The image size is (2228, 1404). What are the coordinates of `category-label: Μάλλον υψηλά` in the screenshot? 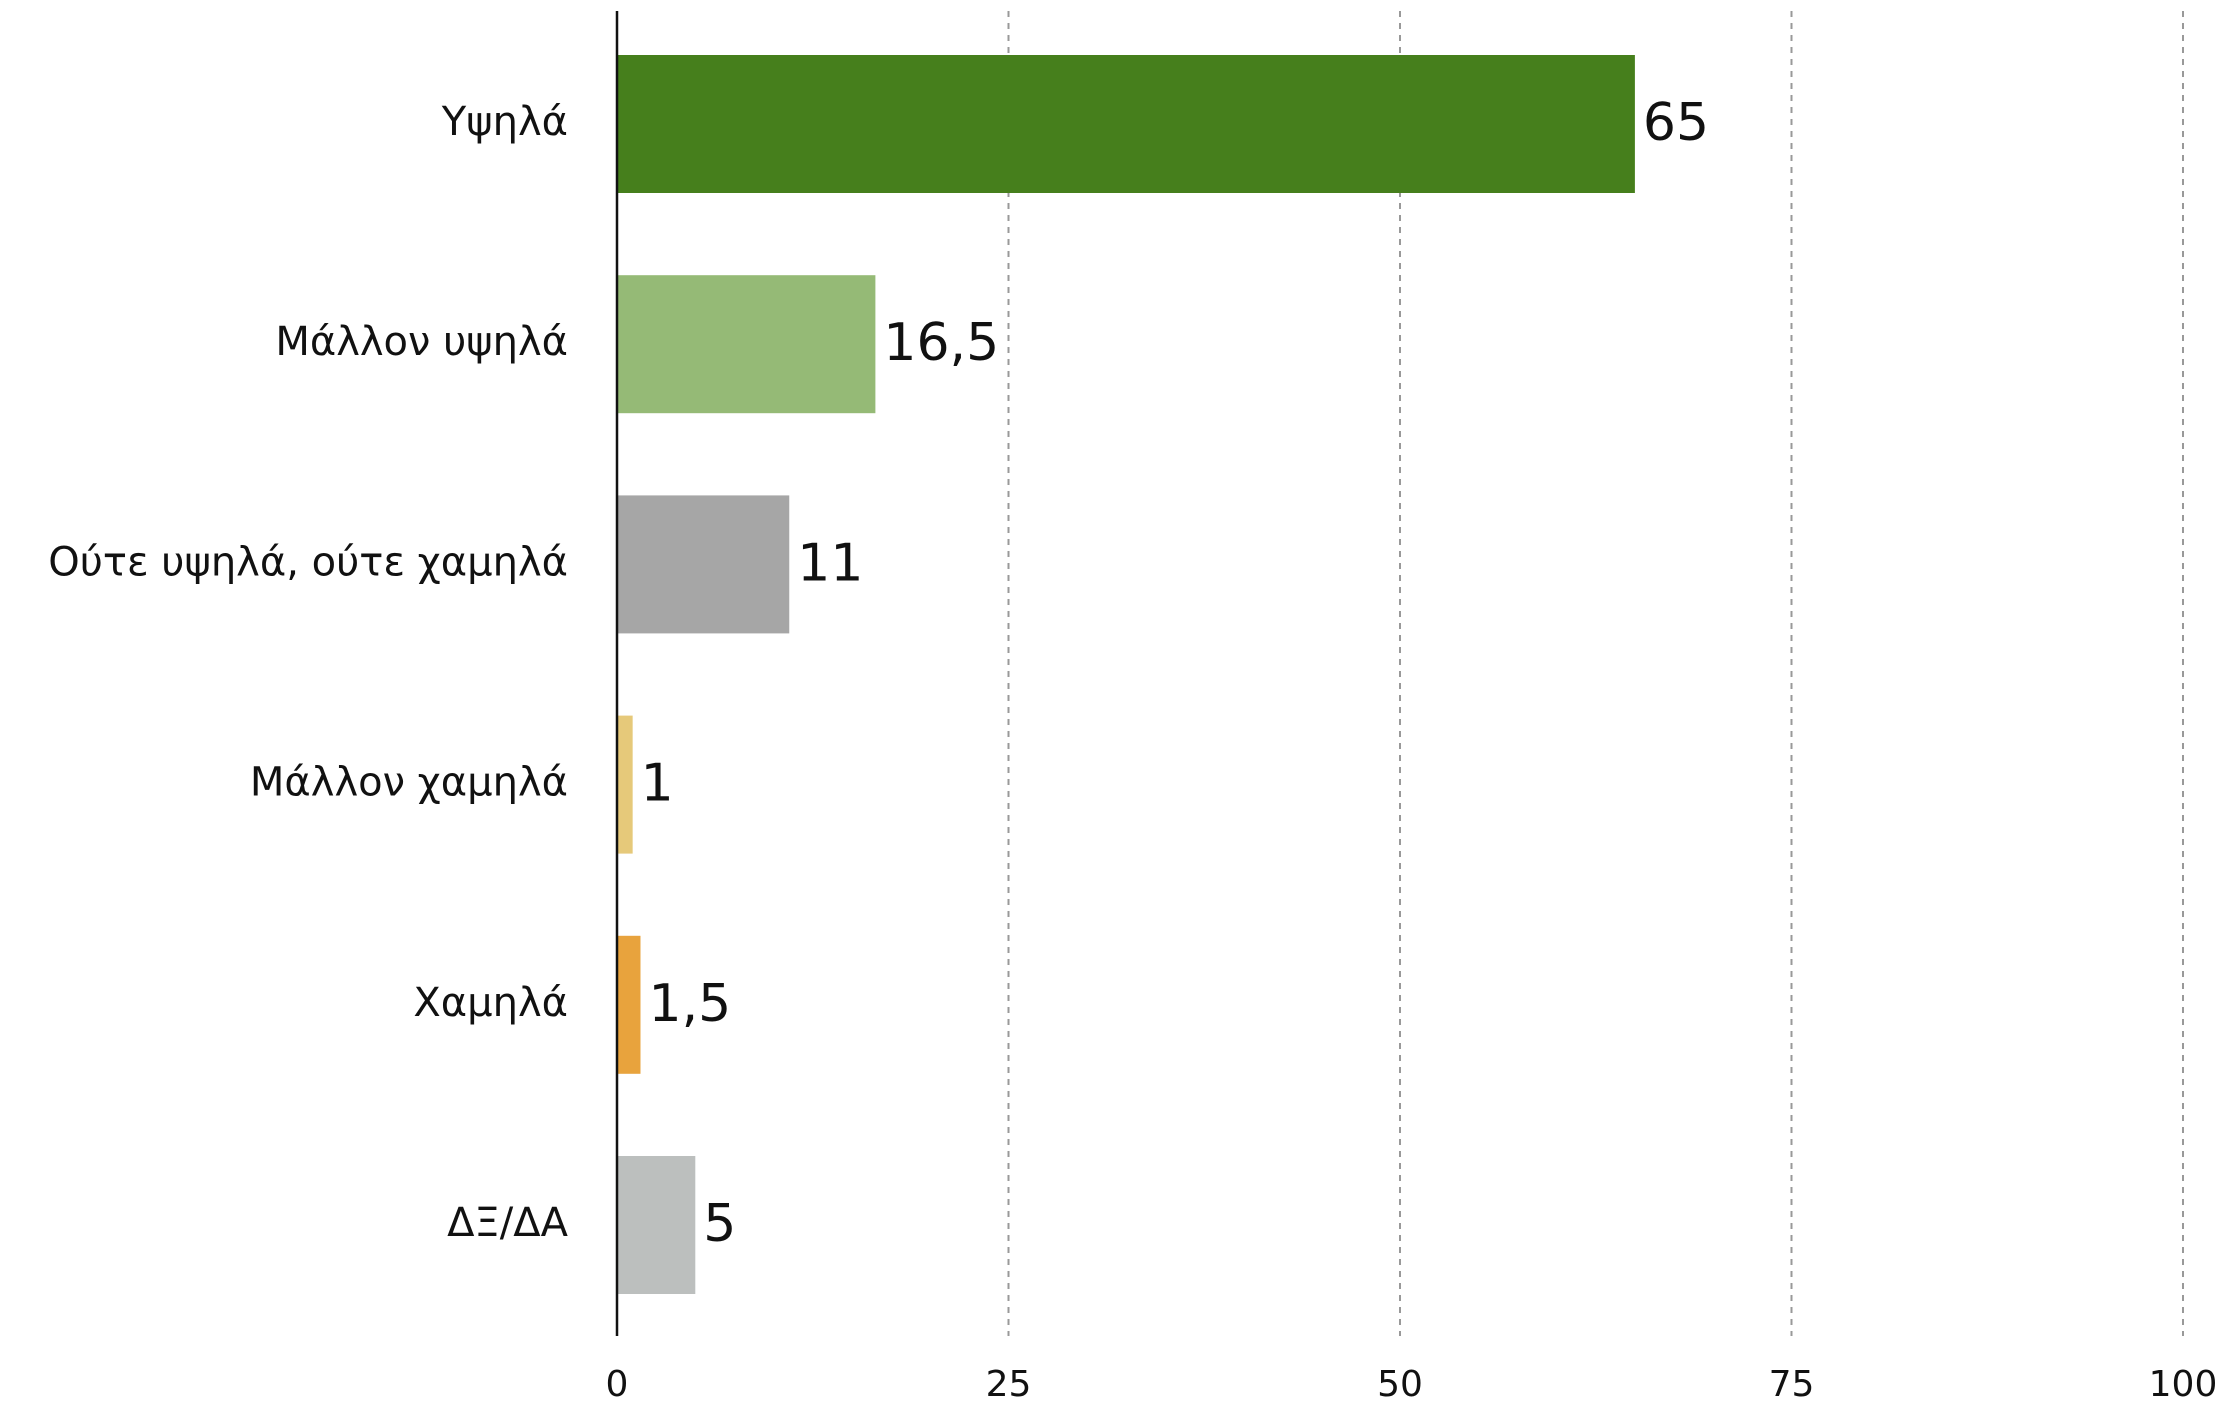 It's located at (421, 342).